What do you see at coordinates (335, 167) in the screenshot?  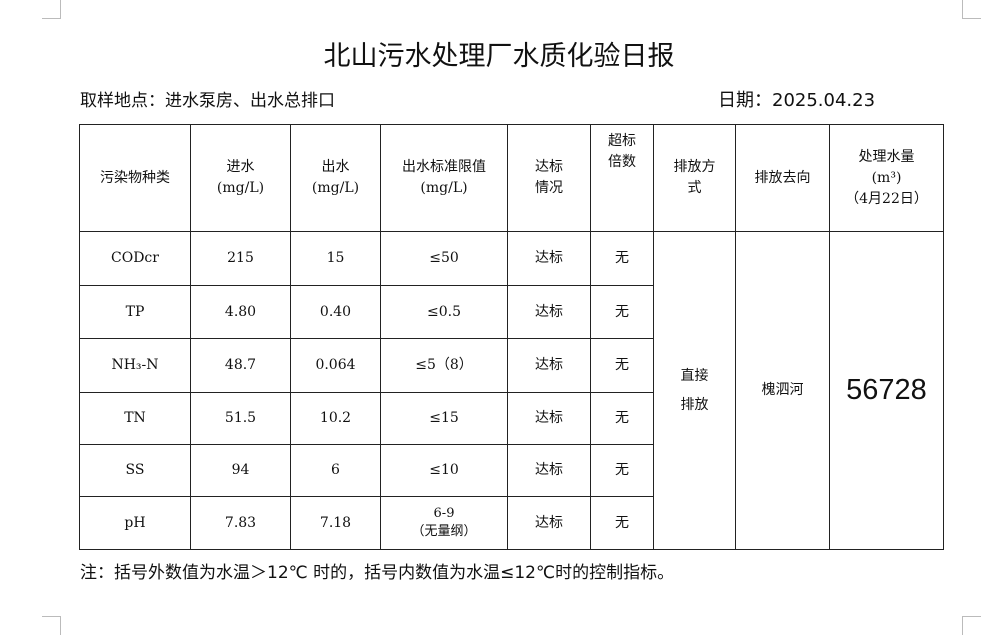 I see `label: 出水` at bounding box center [335, 167].